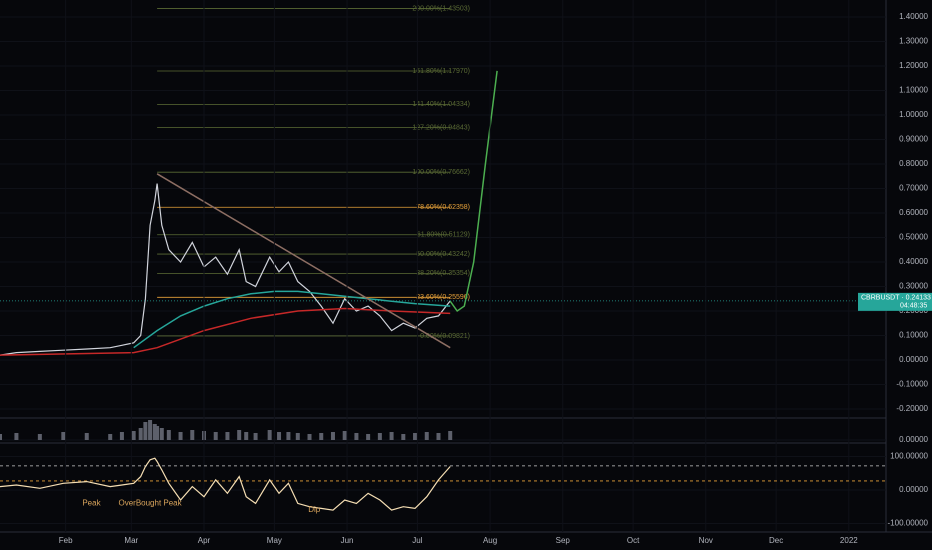 The width and height of the screenshot is (932, 550). Describe the element at coordinates (896, 298) in the screenshot. I see `price-label: CBRBUSDT · 0.24133` at that location.